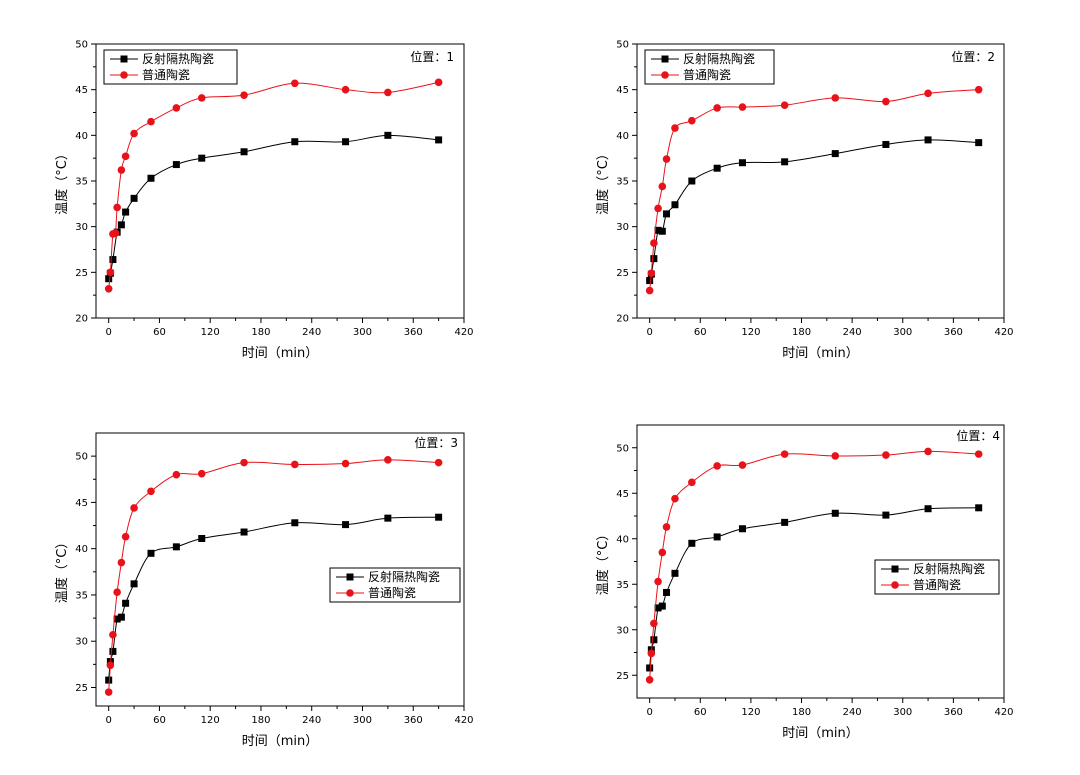  I want to click on legend-marker, so click(895, 569).